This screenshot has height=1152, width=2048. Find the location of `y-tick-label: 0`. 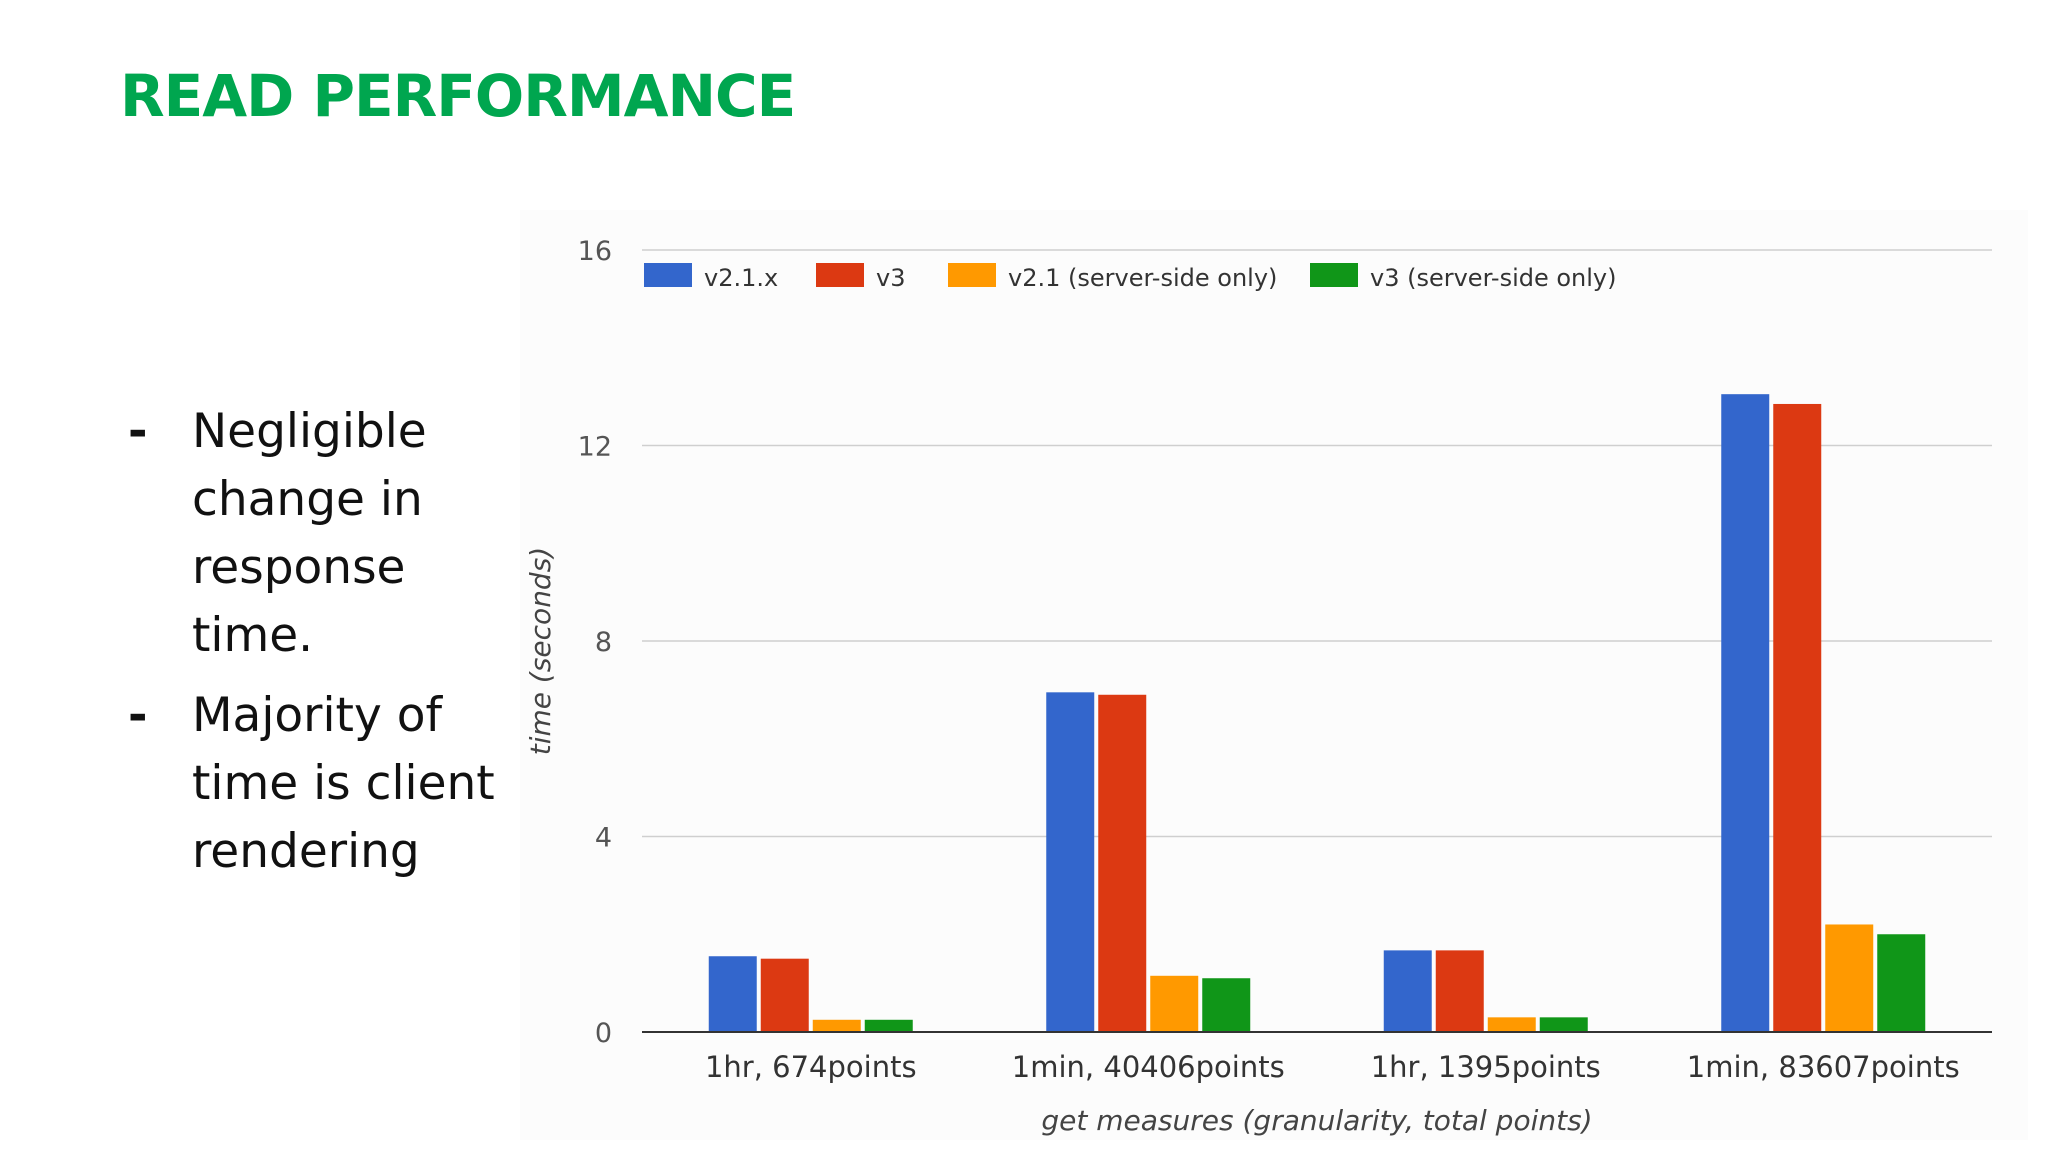

y-tick-label: 0 is located at coordinates (603, 1033).